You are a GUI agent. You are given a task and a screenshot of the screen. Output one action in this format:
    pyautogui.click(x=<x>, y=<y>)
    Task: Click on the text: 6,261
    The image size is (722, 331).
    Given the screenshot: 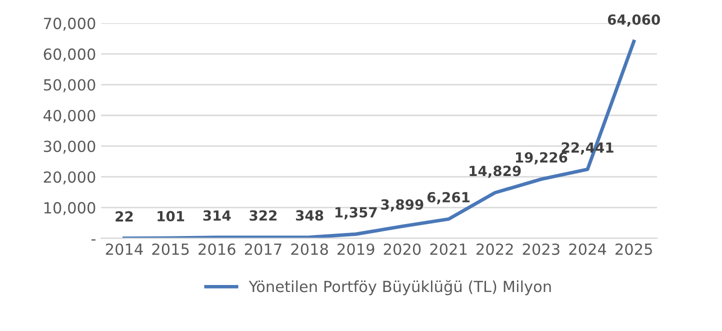 What is the action you would take?
    pyautogui.click(x=448, y=198)
    